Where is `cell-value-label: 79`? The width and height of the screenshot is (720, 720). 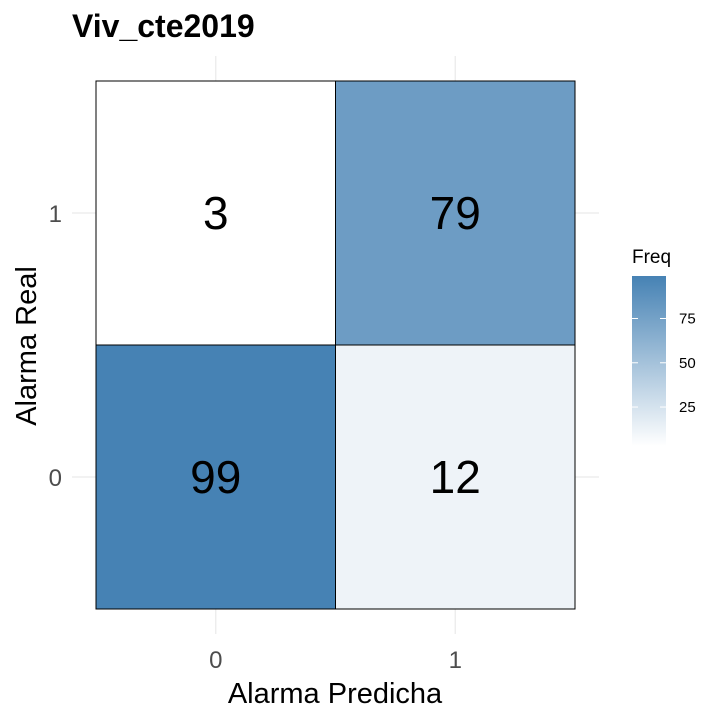
cell-value-label: 79 is located at coordinates (455, 213).